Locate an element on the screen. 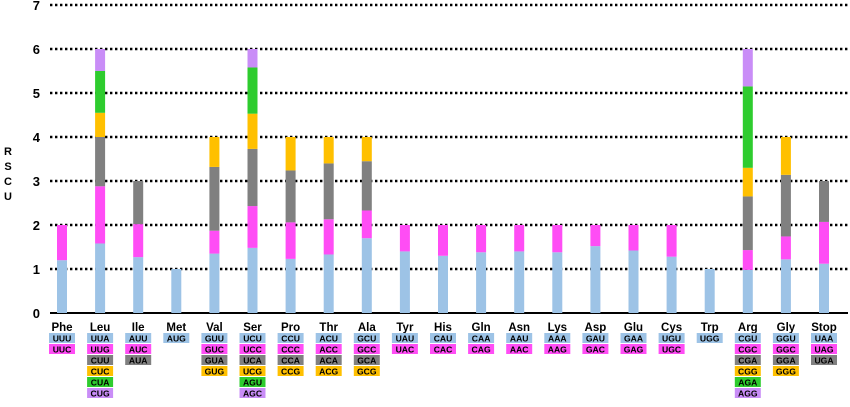 Image resolution: width=850 pixels, height=407 pixels. codon-label: CUG is located at coordinates (100, 393).